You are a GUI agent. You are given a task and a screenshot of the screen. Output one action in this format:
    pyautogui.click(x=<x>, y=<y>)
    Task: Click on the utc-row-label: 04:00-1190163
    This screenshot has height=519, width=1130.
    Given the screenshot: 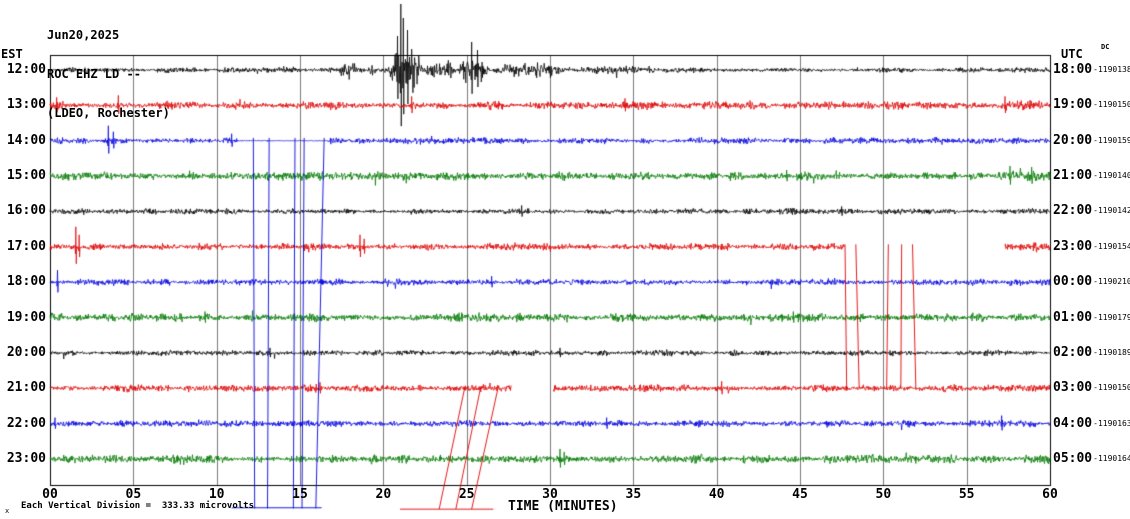 What is the action you would take?
    pyautogui.click(x=1091, y=424)
    